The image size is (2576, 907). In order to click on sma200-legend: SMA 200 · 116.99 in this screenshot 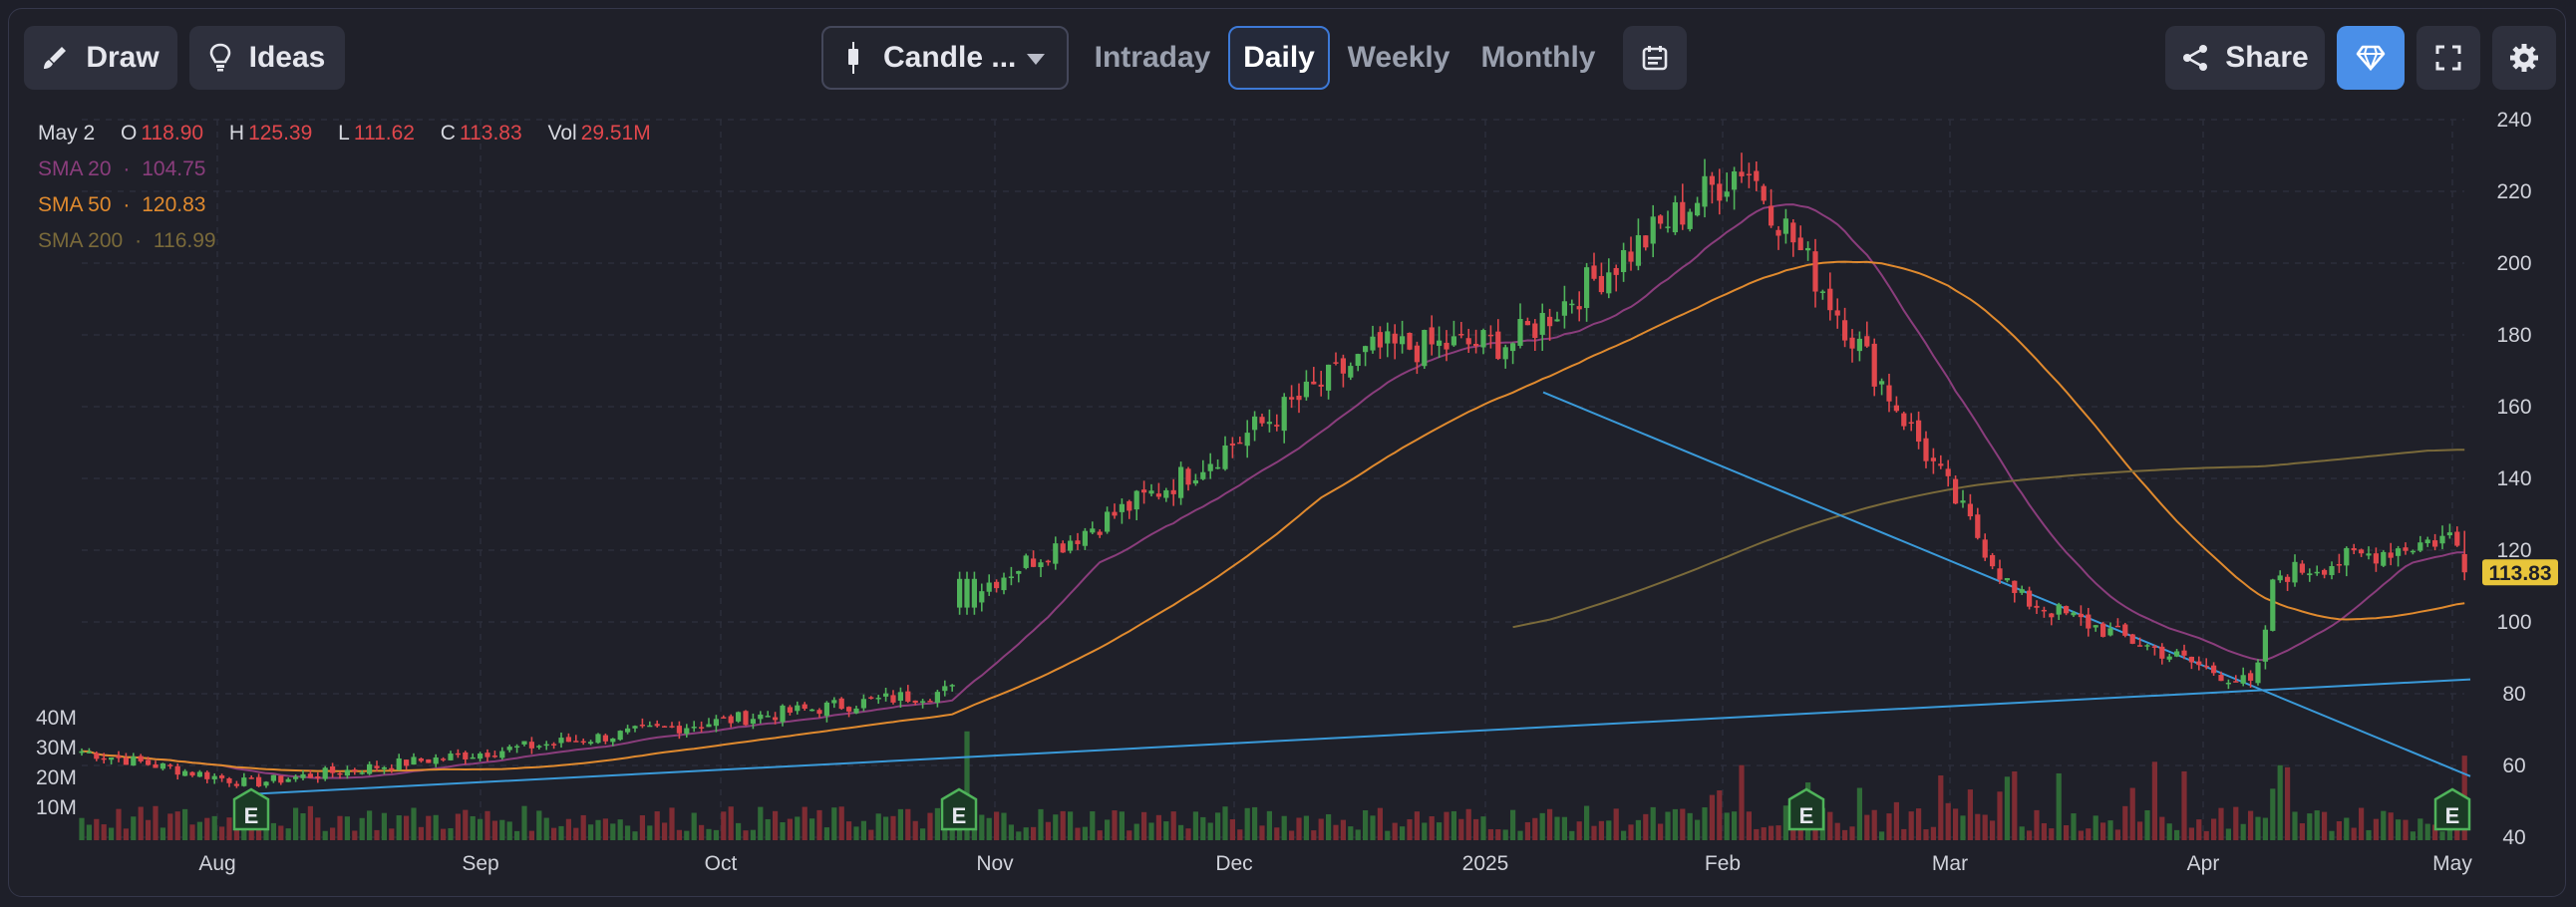, I will do `click(127, 241)`.